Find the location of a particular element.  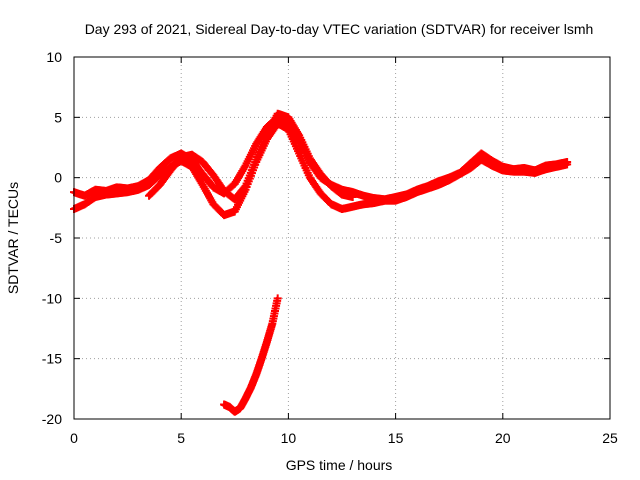

y-tick-label: -20 is located at coordinates (52, 419).